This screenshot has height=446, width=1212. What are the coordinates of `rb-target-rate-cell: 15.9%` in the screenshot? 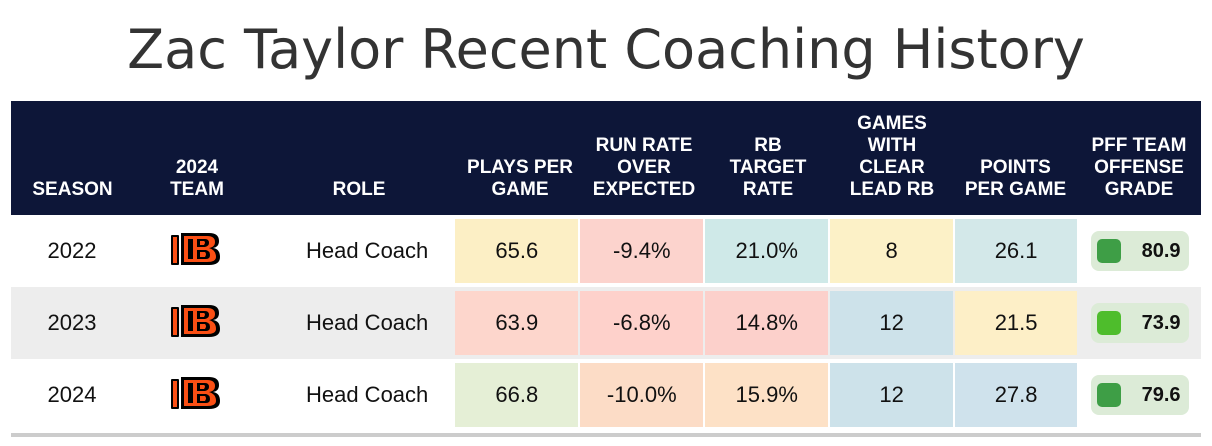 It's located at (767, 395).